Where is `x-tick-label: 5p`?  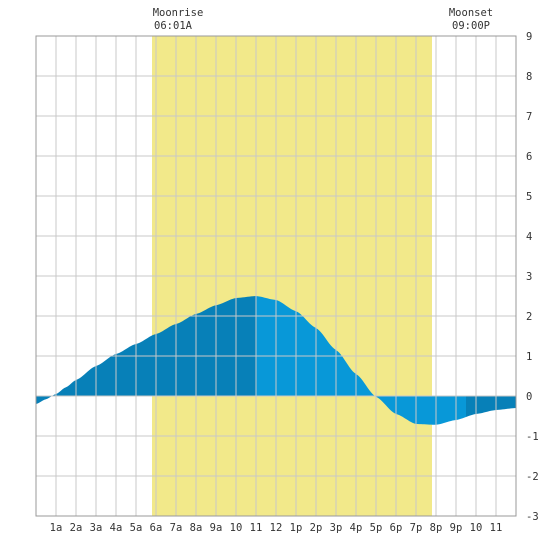 x-tick-label: 5p is located at coordinates (376, 528).